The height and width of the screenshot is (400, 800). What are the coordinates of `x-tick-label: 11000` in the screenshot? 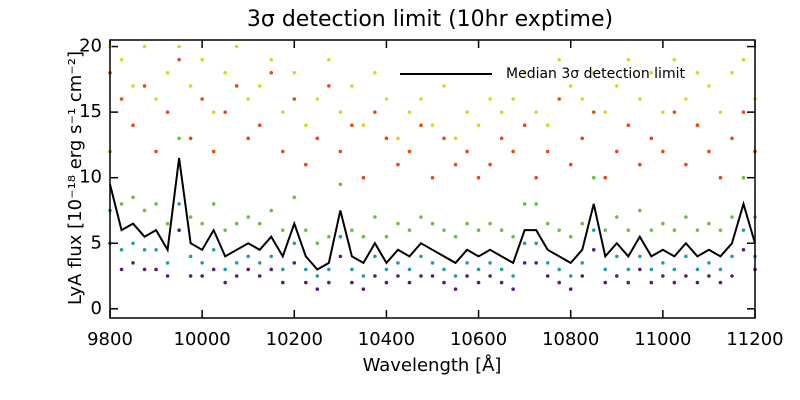 It's located at (662, 339).